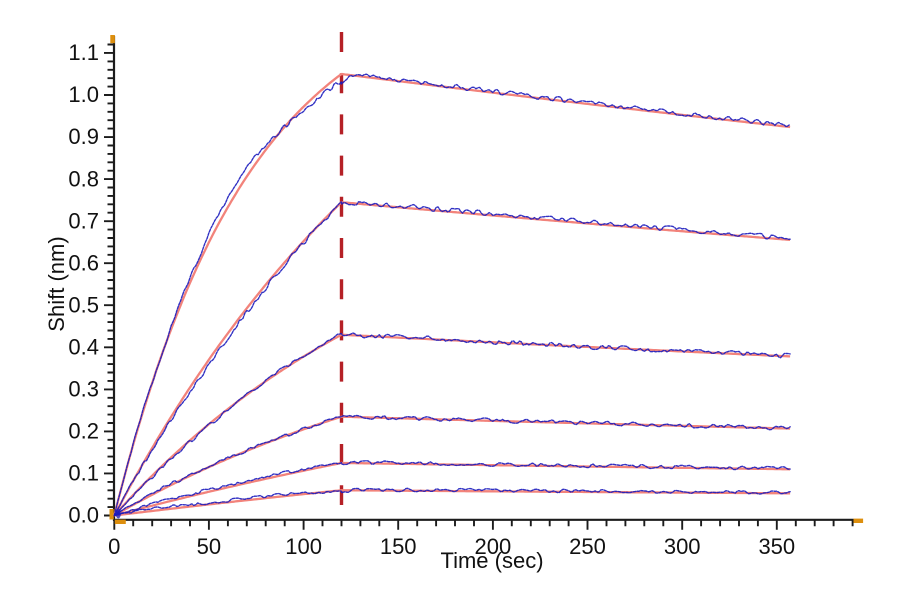 The height and width of the screenshot is (600, 900). What do you see at coordinates (83, 304) in the screenshot?
I see `svg-text: 0.5` at bounding box center [83, 304].